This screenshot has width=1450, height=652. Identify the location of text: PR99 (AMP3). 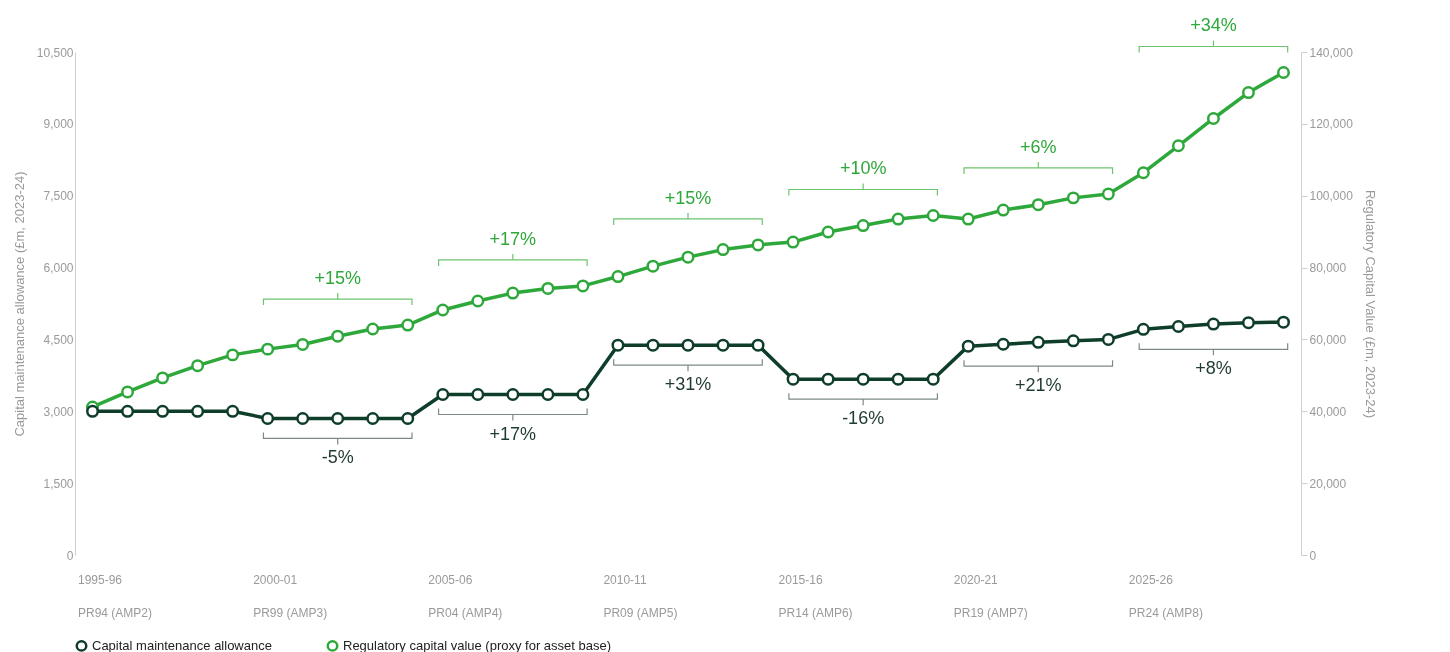
(290, 613).